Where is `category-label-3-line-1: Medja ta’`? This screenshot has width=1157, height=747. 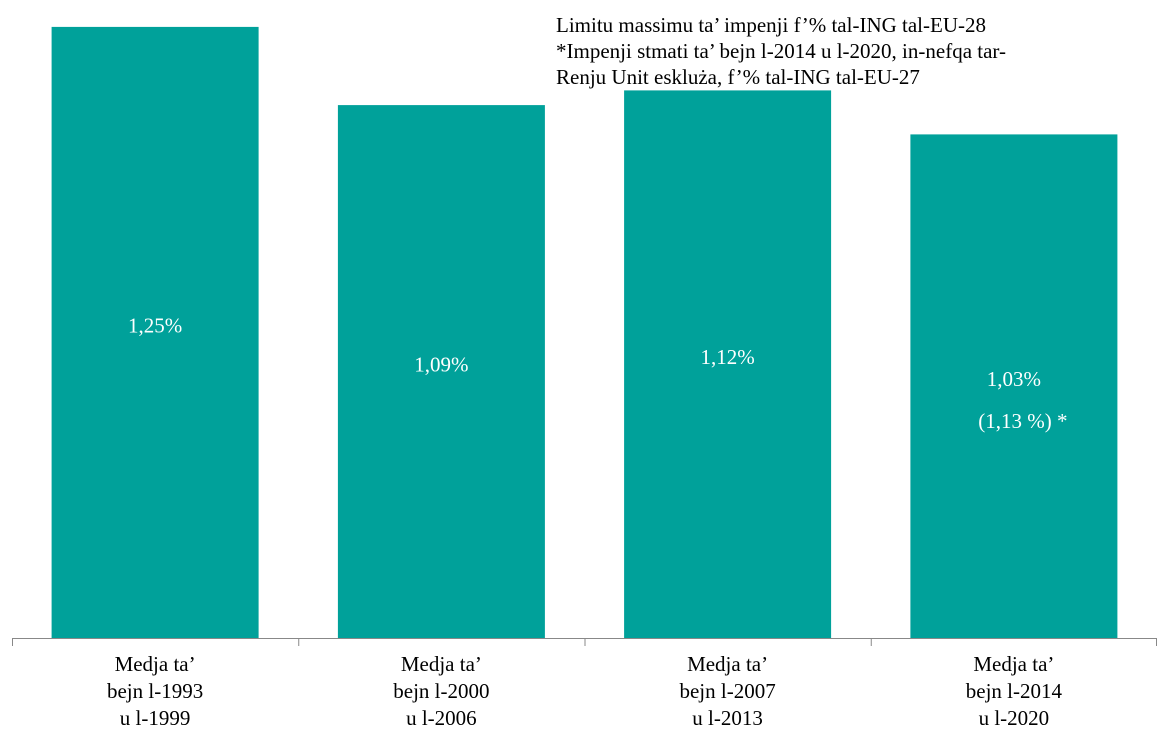
category-label-3-line-1: Medja ta’ is located at coordinates (728, 664).